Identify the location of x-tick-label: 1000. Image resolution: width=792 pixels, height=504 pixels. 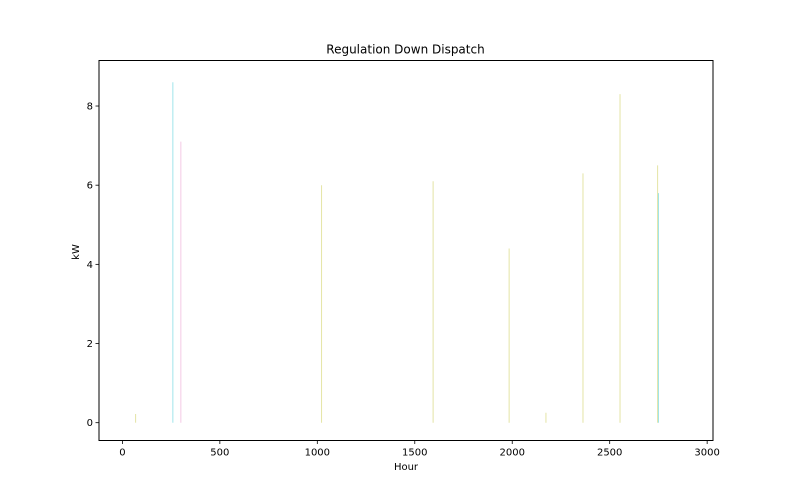
(317, 453).